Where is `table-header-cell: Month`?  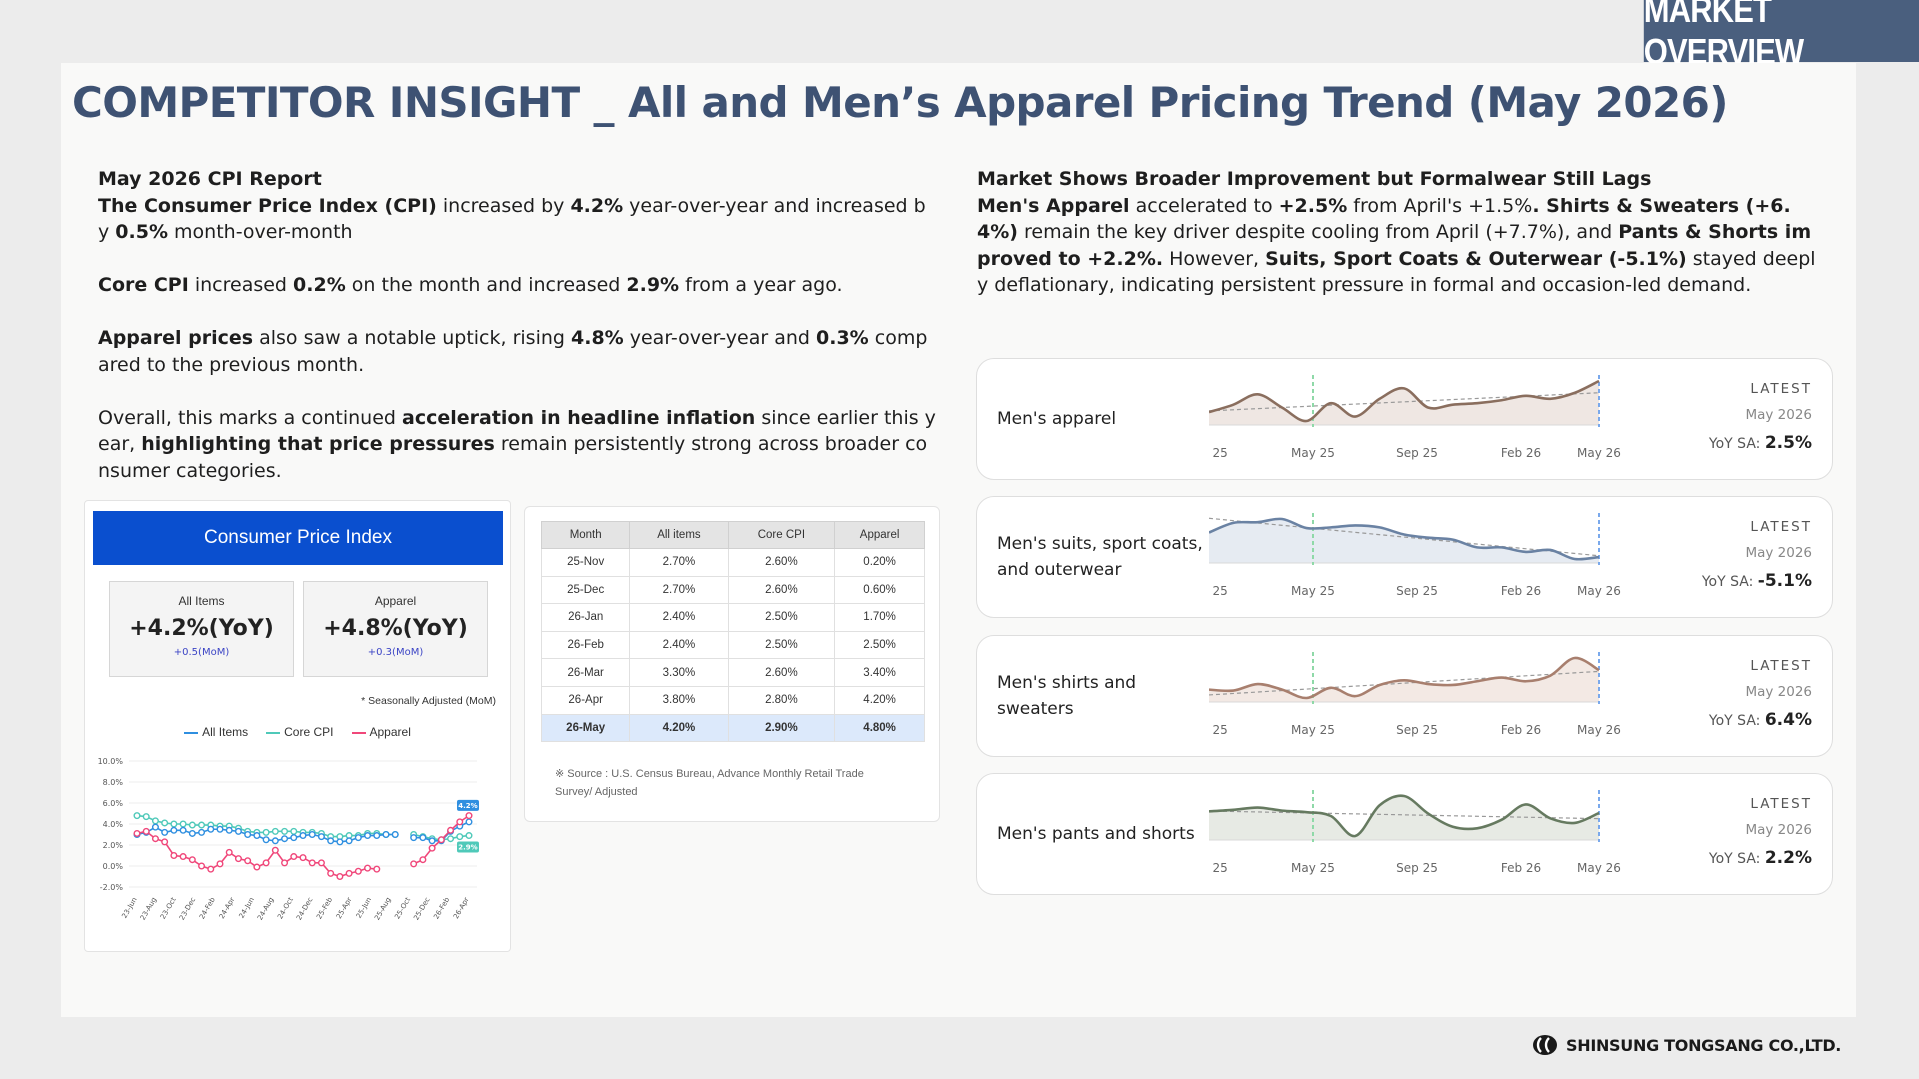
table-header-cell: Month is located at coordinates (585, 535).